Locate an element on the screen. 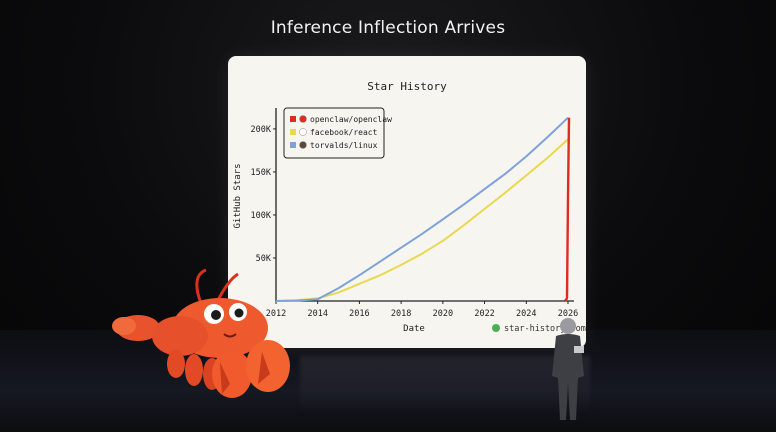  lobster-tail is located at coordinates (136, 328).